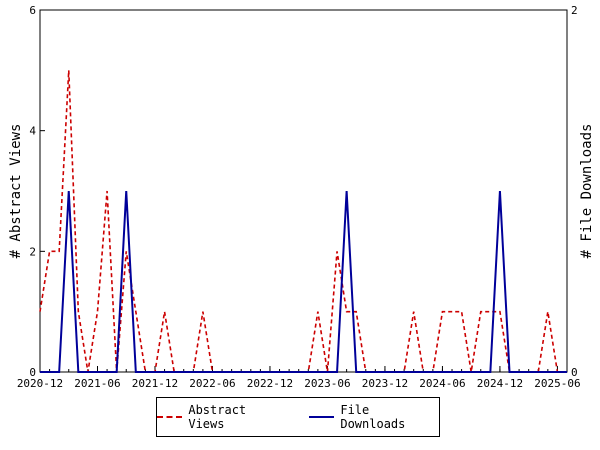 Image resolution: width=600 pixels, height=450 pixels. I want to click on x-tick-label: 2025-06, so click(557, 383).